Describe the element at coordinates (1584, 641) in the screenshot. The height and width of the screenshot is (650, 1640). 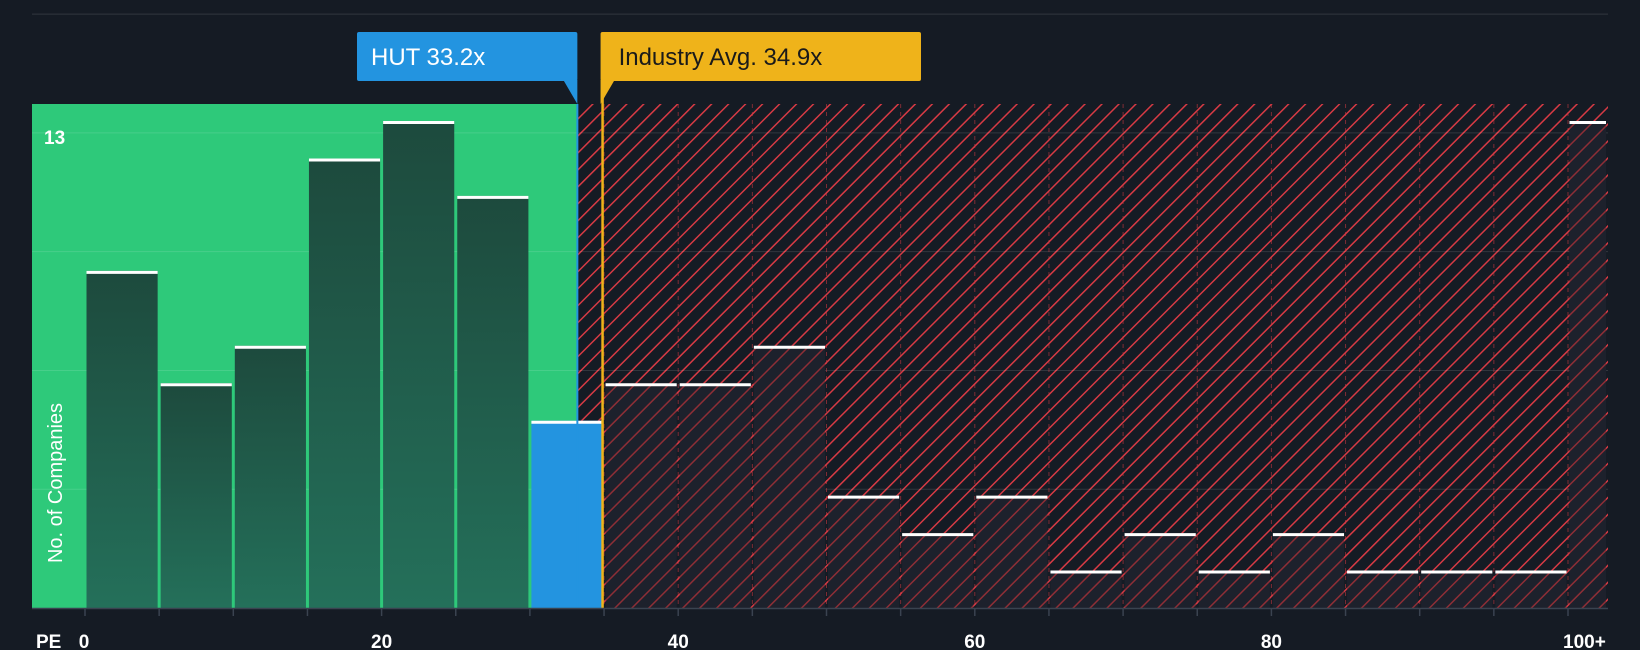
I see `x-tick-label: 100+` at that location.